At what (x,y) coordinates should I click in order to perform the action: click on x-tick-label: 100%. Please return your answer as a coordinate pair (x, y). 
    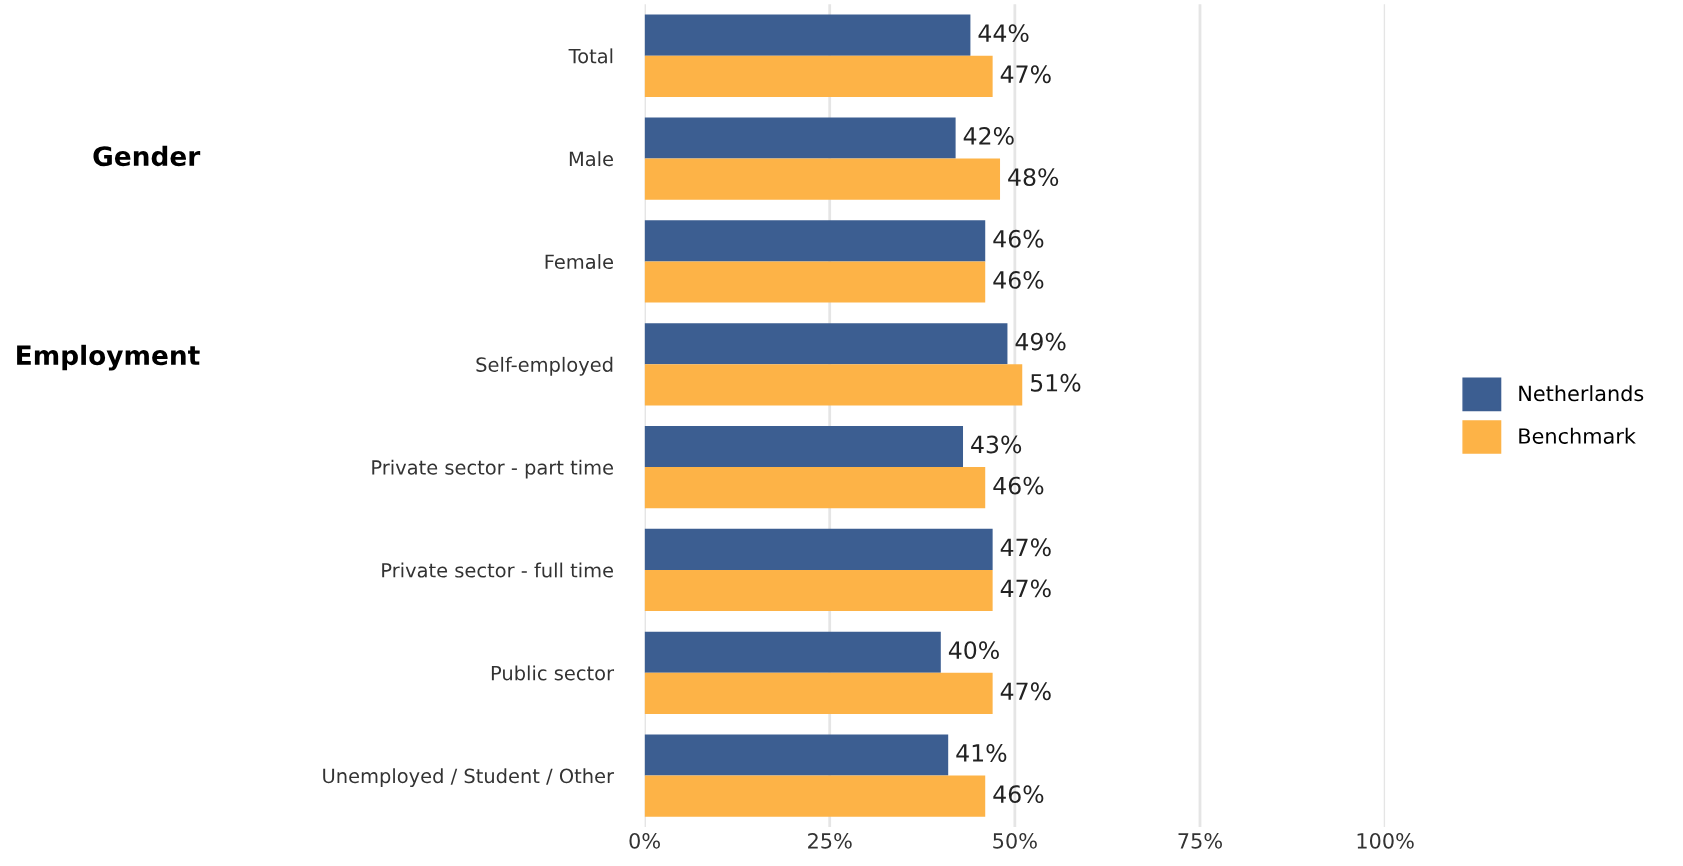
    Looking at the image, I should click on (1385, 840).